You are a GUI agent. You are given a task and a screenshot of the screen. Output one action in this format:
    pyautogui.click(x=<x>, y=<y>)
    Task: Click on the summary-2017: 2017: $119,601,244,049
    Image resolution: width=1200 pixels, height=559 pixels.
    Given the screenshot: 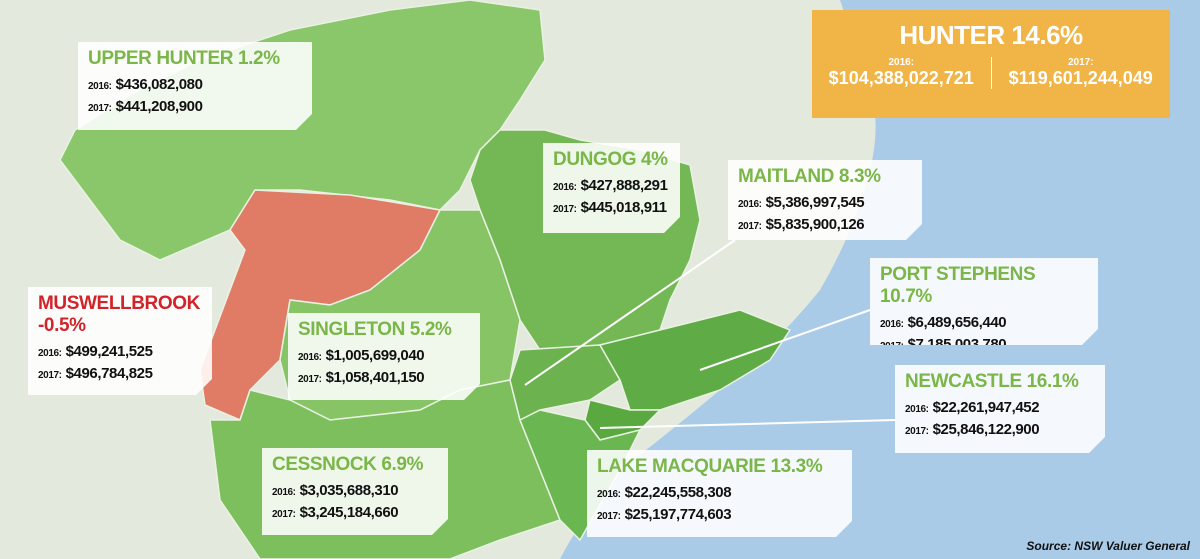 What is the action you would take?
    pyautogui.click(x=1080, y=73)
    